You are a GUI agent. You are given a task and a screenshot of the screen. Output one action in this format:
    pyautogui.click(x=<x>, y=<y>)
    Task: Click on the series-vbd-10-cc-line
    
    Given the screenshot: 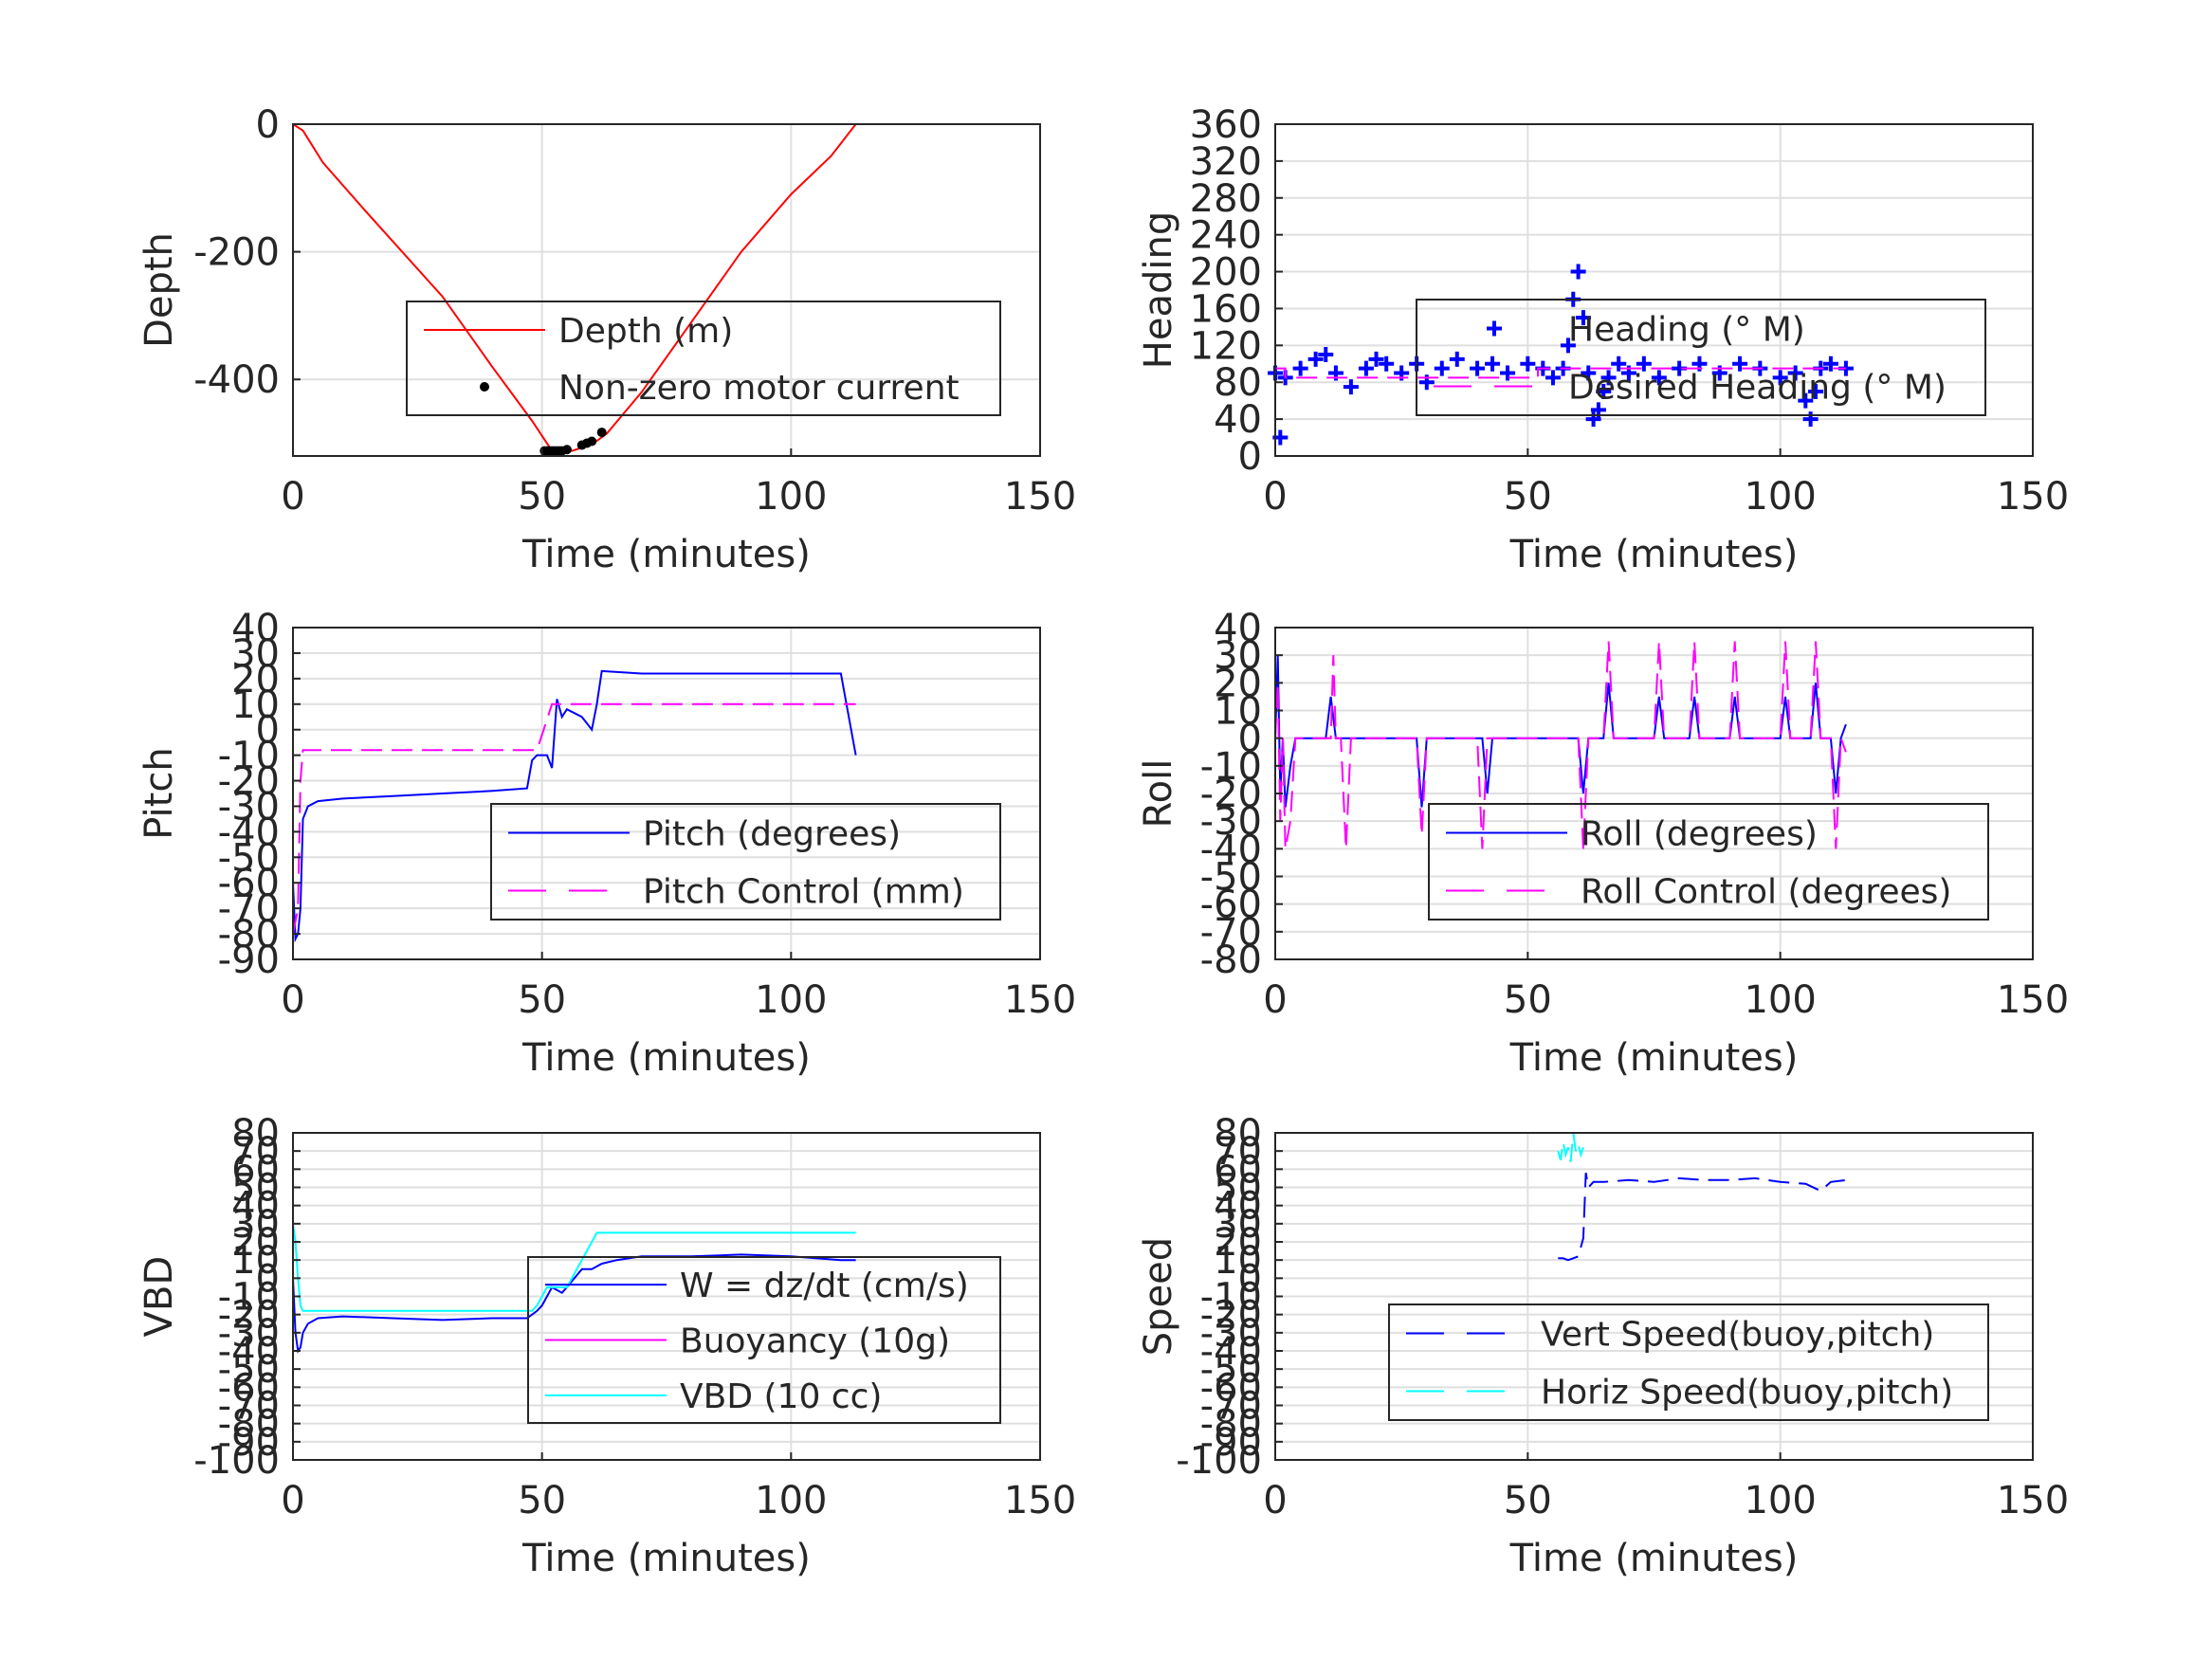 What is the action you would take?
    pyautogui.click(x=574, y=1267)
    